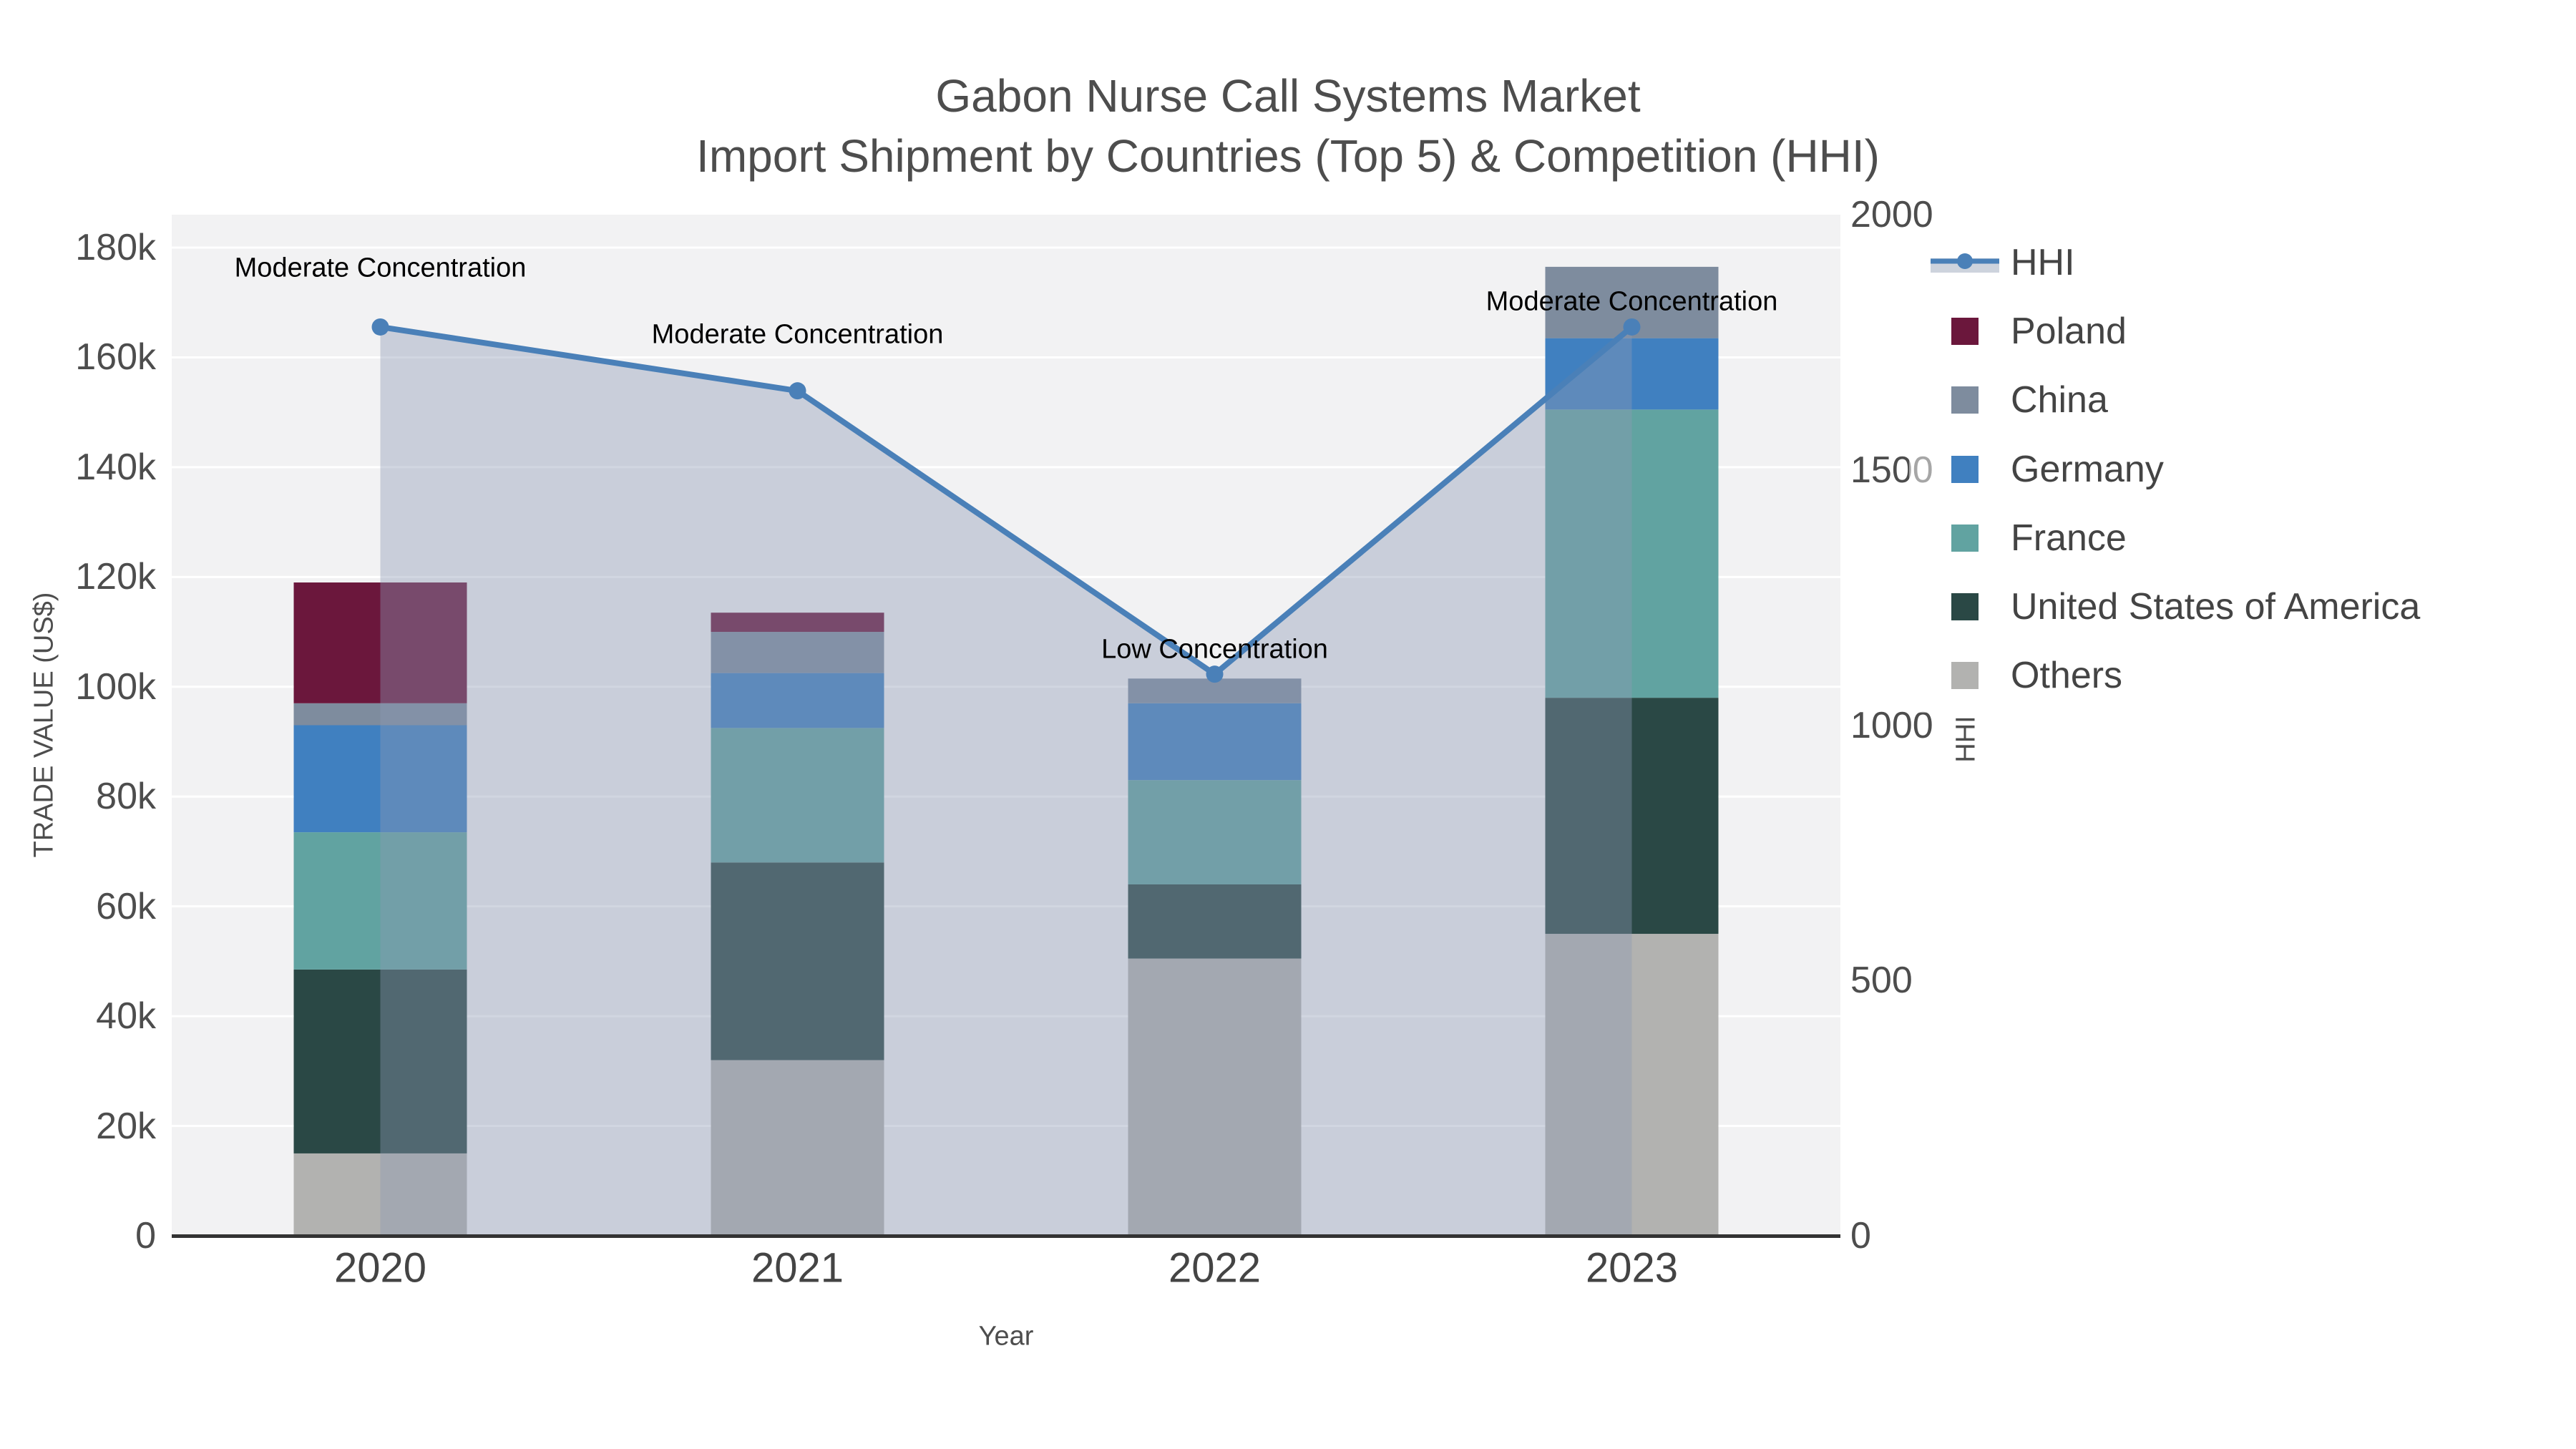  I want to click on bar-segment-germany-2020, so click(380, 779).